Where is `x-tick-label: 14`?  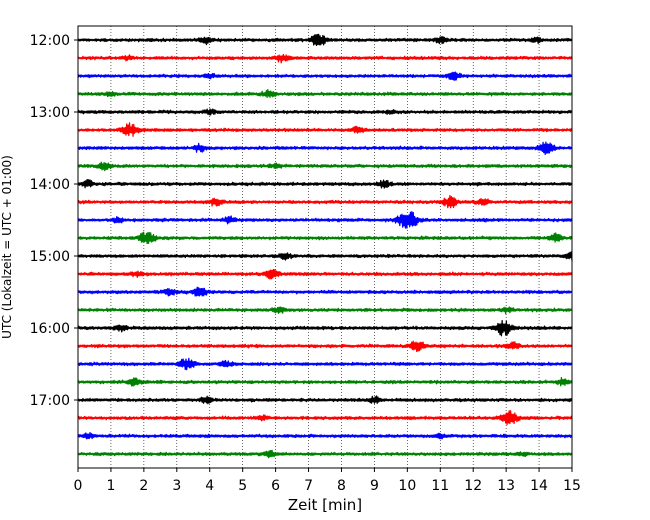
x-tick-label: 14 is located at coordinates (539, 486).